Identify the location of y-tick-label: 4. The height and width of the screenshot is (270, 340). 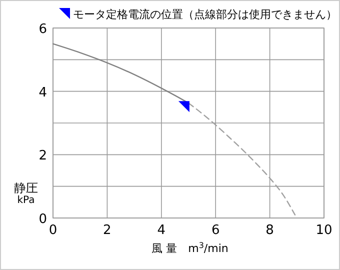
(42, 92).